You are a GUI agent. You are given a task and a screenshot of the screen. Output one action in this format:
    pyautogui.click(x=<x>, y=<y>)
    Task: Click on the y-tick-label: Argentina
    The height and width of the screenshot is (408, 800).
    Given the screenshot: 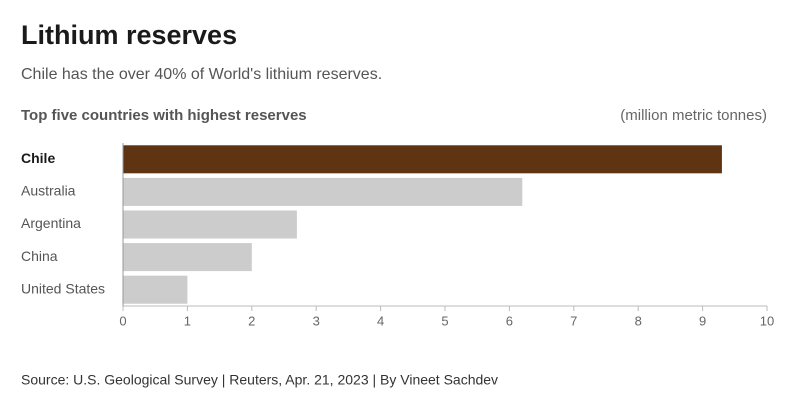 What is the action you would take?
    pyautogui.click(x=51, y=223)
    